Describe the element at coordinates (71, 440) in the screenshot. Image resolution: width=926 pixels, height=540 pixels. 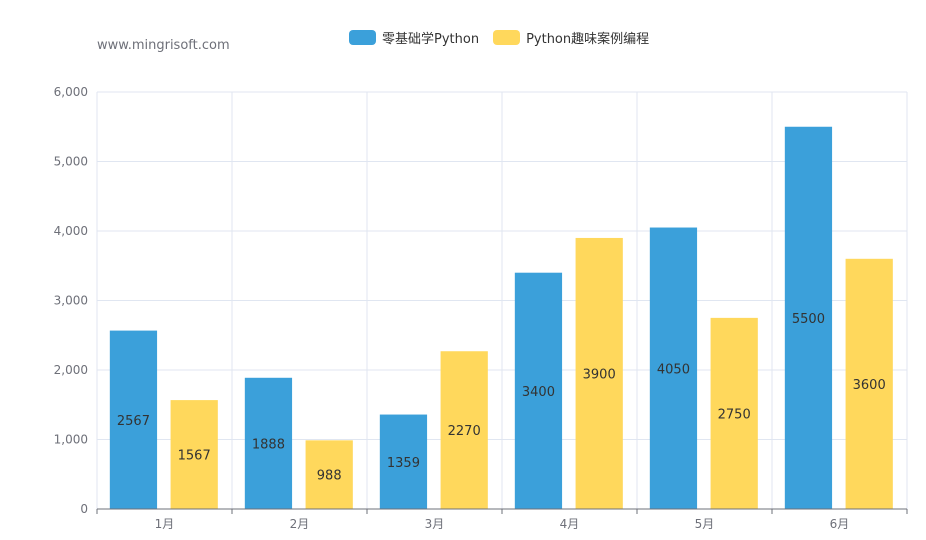
I see `y-tick-label: 1,000` at that location.